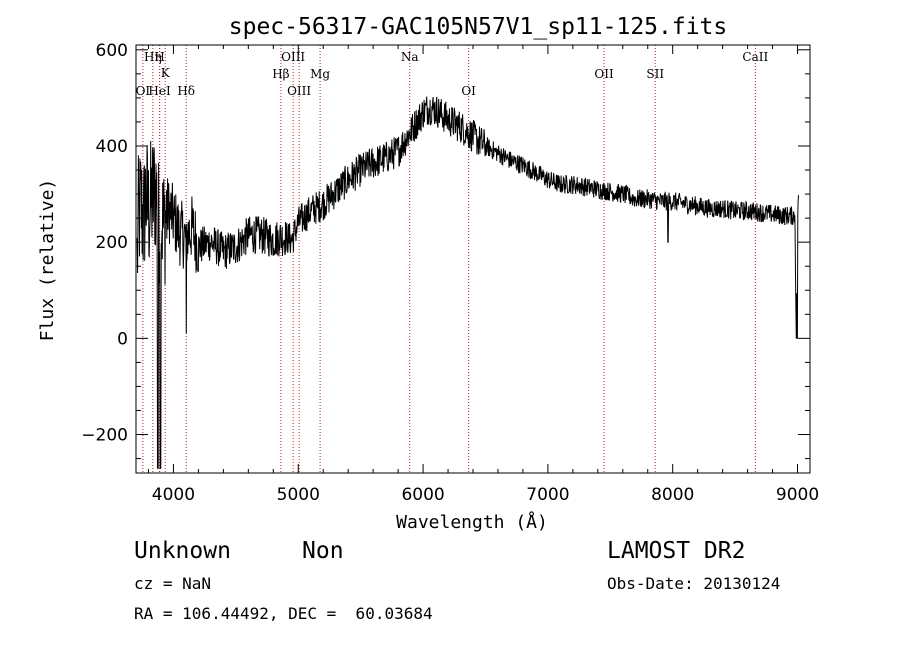  I want to click on survey-name: LAMOST DR2, so click(676, 551).